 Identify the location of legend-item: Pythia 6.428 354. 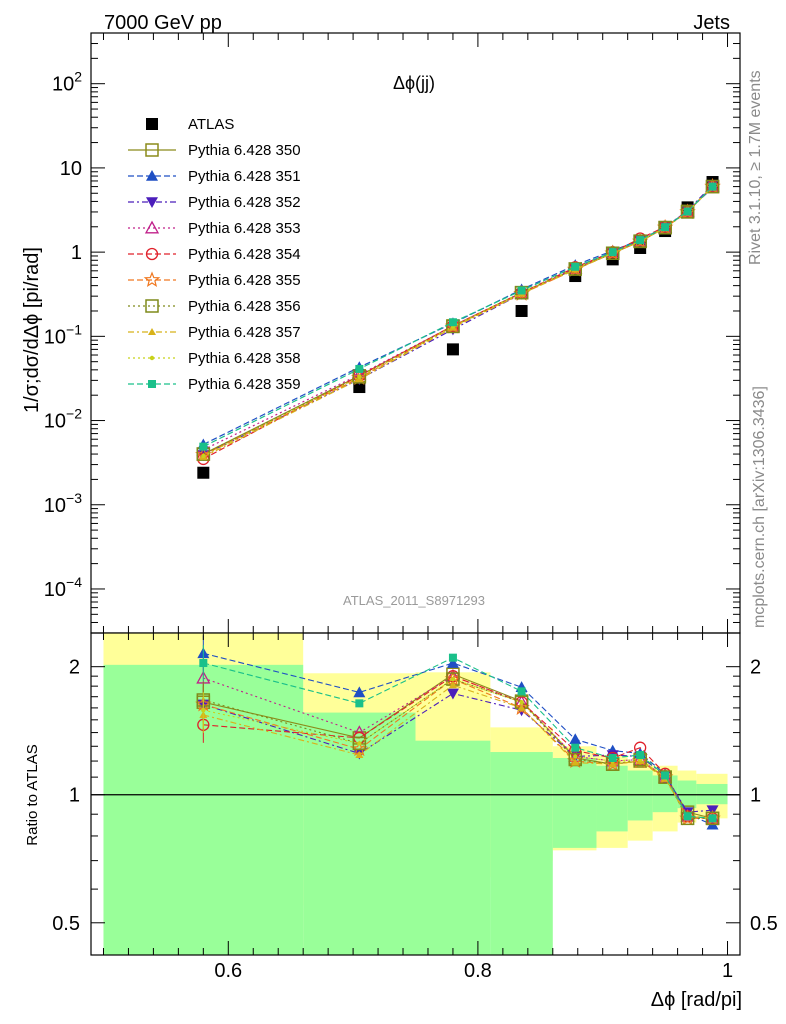
(214, 254).